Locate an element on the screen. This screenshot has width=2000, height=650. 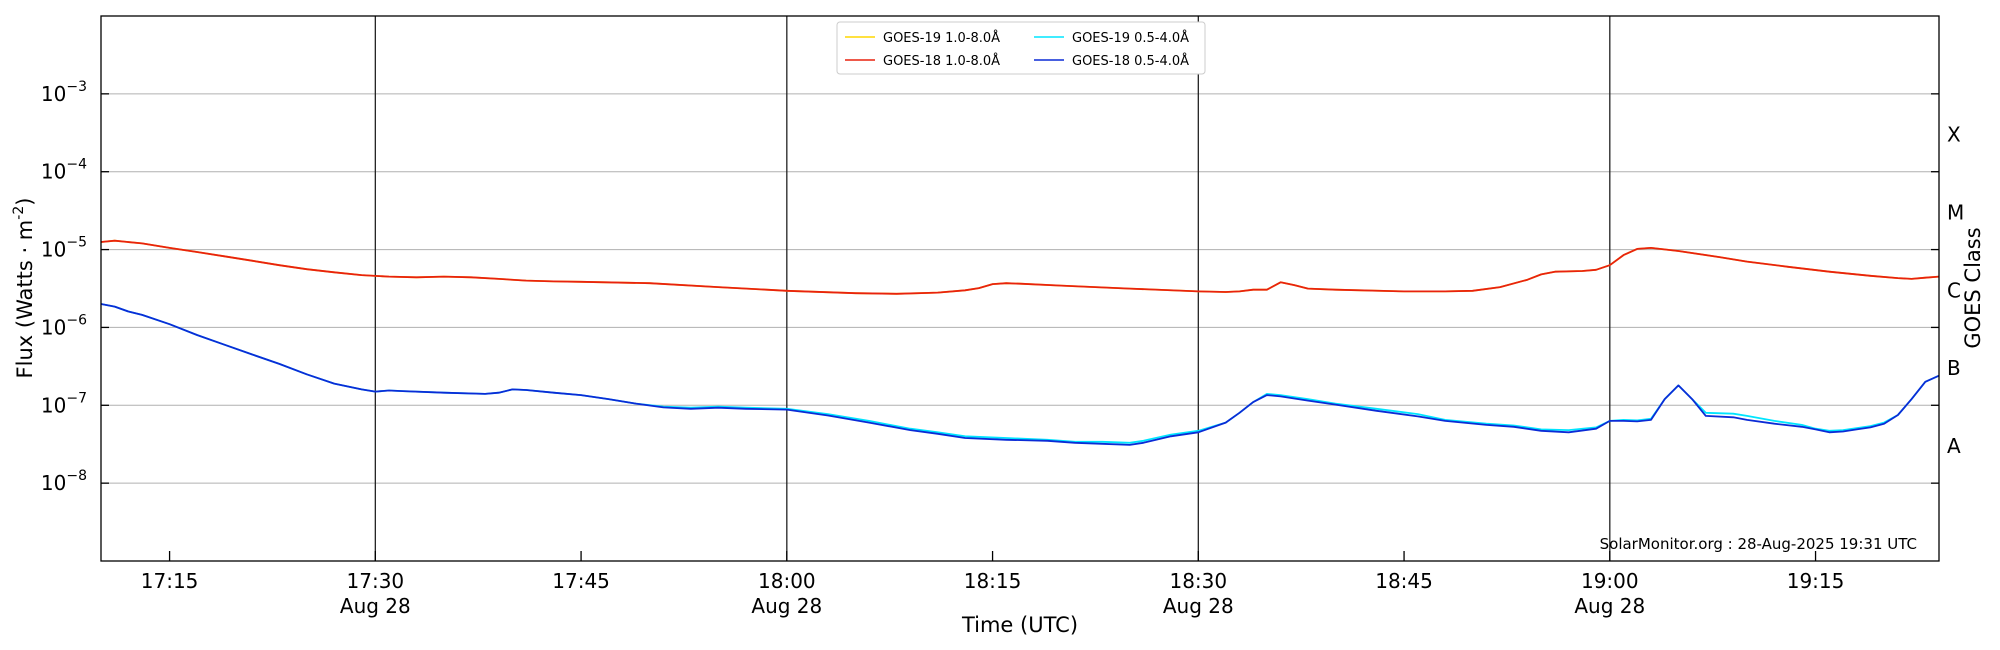
y-axis-title-superscript: -2 is located at coordinates (19, 213).